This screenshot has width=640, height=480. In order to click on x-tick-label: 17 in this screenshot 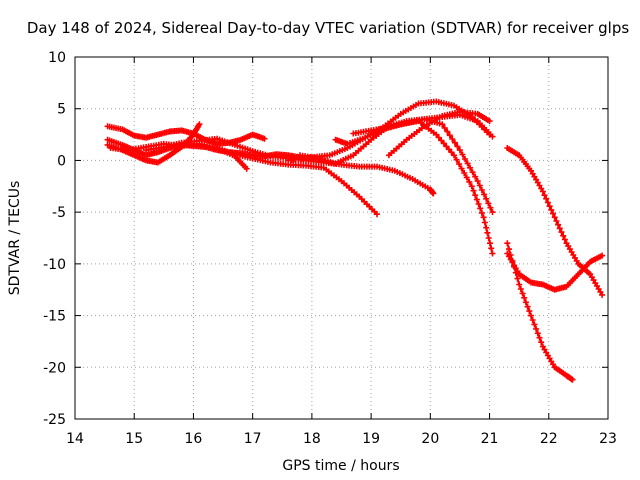, I will do `click(253, 439)`.